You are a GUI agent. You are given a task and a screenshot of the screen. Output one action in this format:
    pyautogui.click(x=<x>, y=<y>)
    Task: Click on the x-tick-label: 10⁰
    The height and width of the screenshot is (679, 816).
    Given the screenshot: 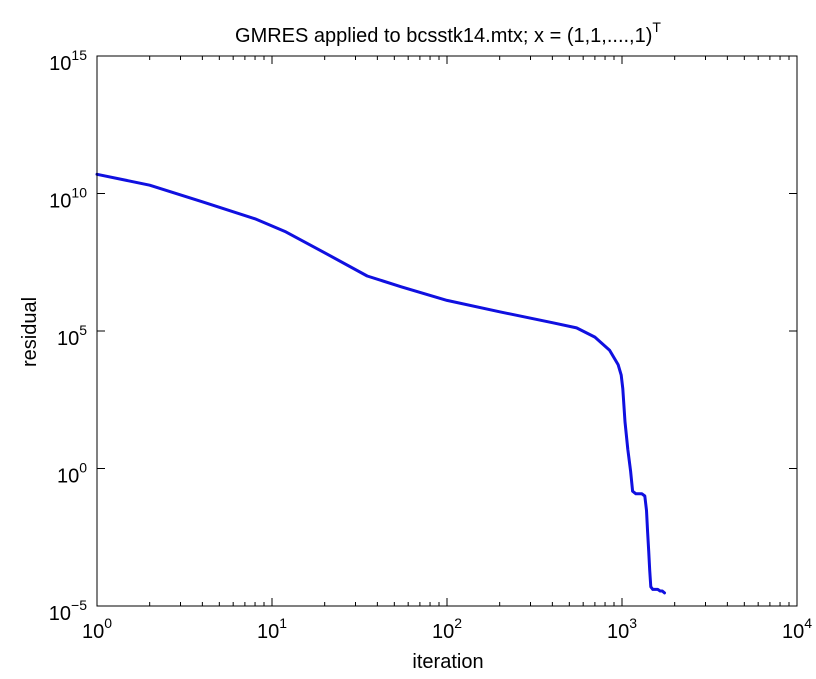 What is the action you would take?
    pyautogui.click(x=97, y=629)
    